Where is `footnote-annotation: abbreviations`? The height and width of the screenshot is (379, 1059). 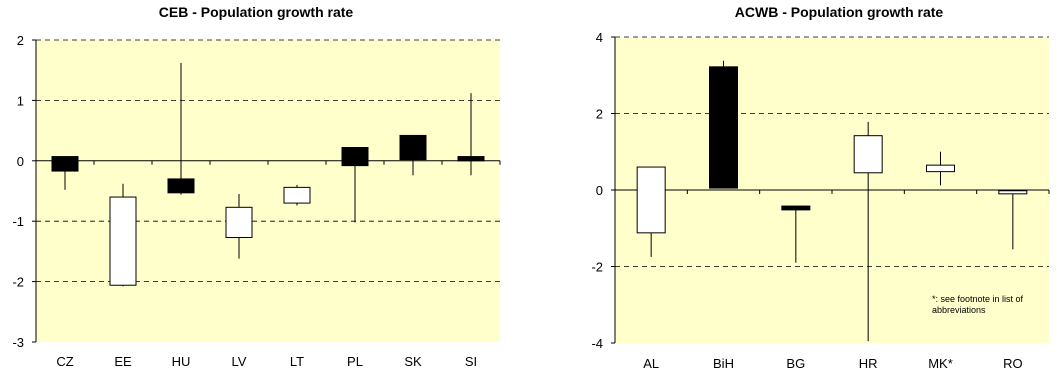
footnote-annotation: abbreviations is located at coordinates (959, 310).